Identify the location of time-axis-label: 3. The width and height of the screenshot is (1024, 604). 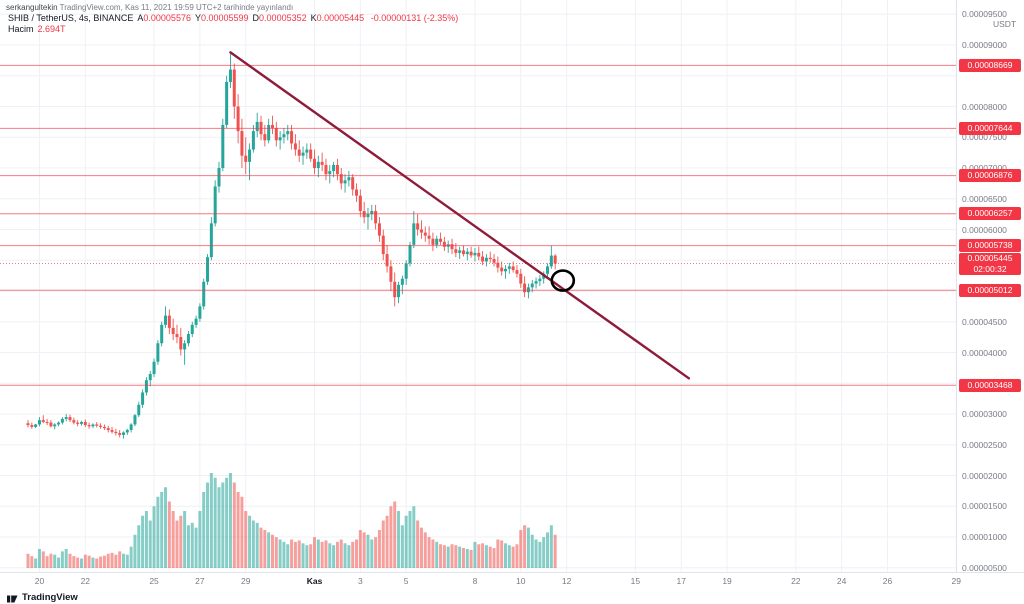
(360, 581).